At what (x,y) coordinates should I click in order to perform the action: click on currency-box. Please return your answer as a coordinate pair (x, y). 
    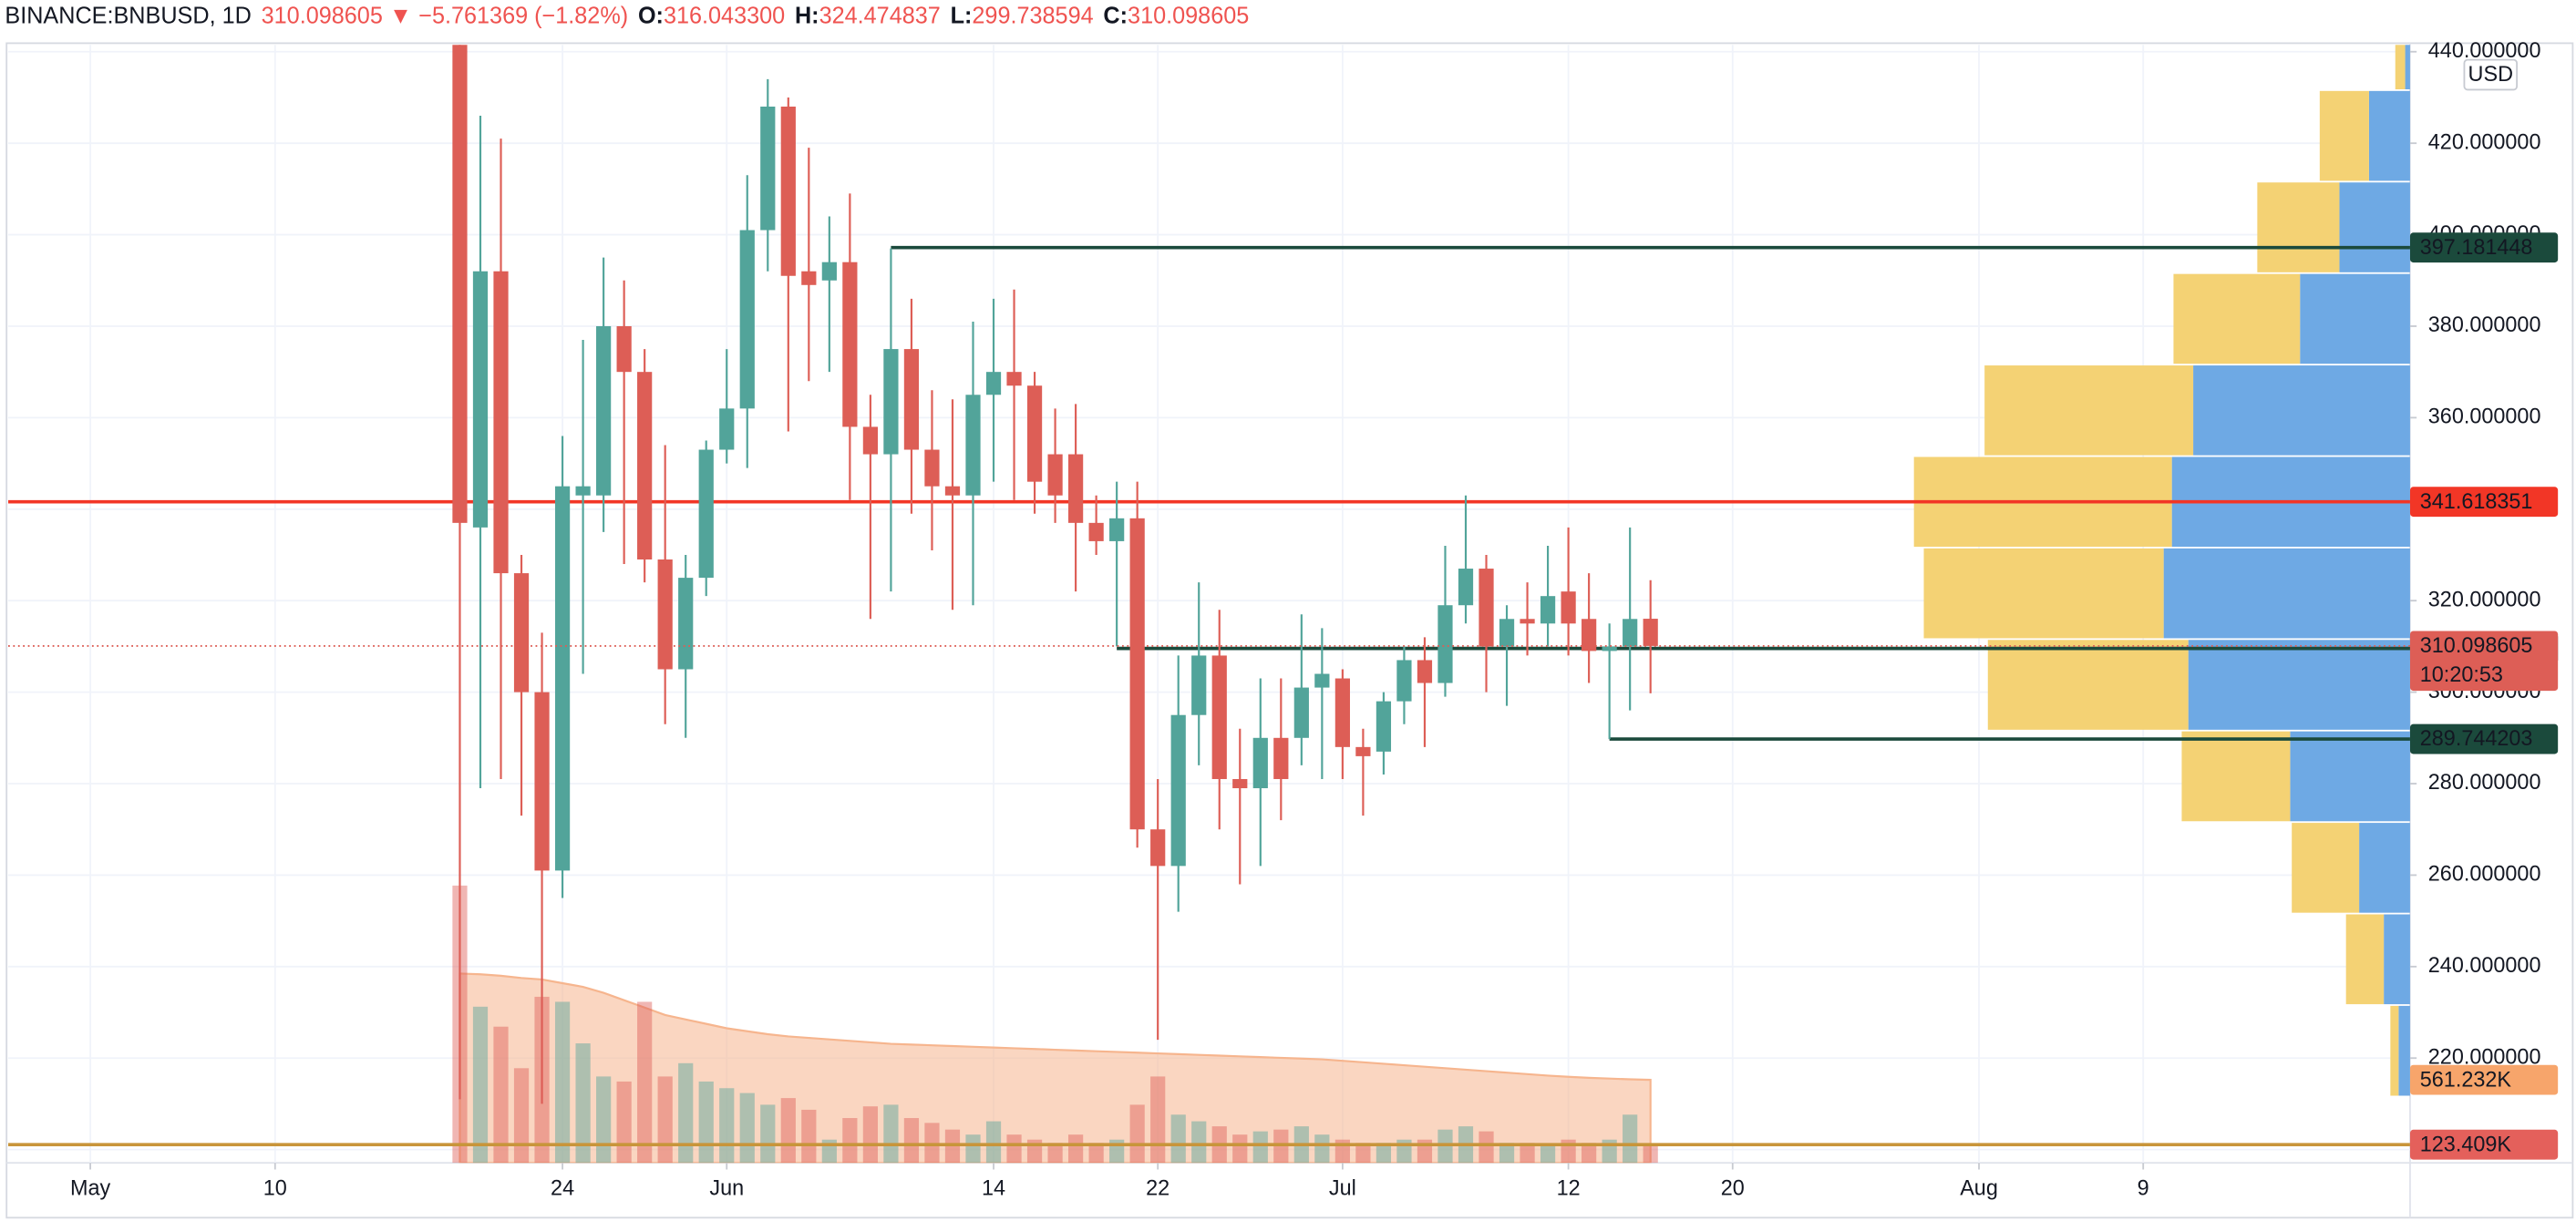
    Looking at the image, I should click on (2491, 74).